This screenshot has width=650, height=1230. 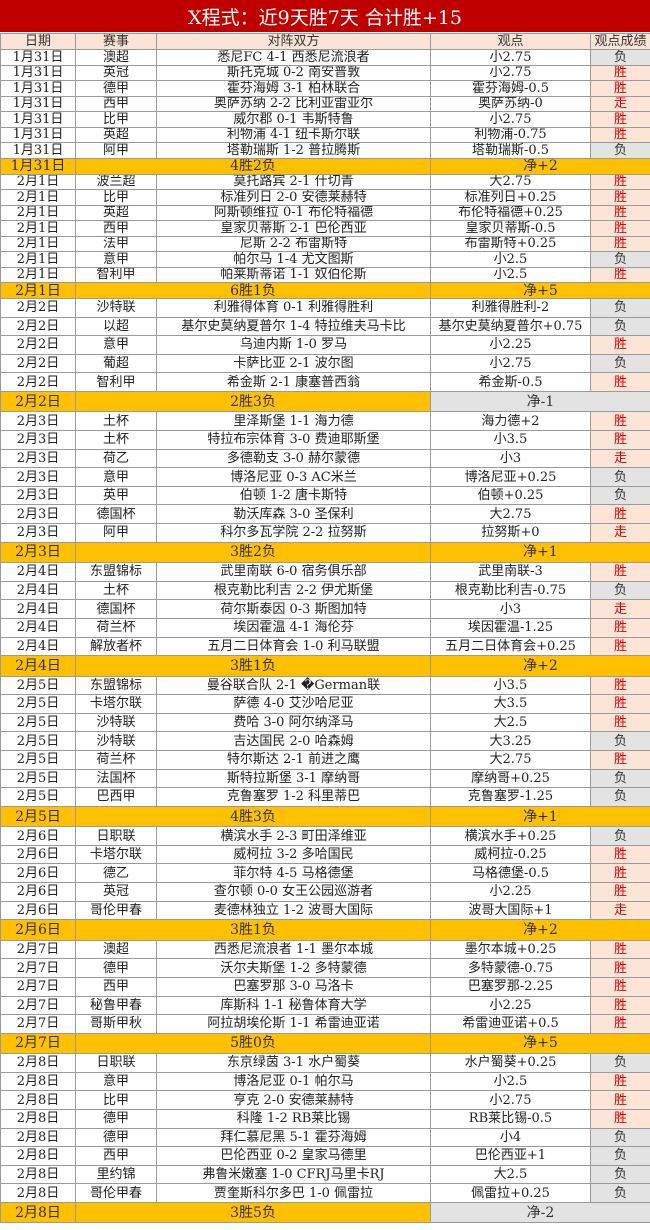 I want to click on table-row: 2月1日 智利甲 帕莱斯蒂诺 1-1 奴伯伦斯 小2.5 胜, so click(x=325, y=274).